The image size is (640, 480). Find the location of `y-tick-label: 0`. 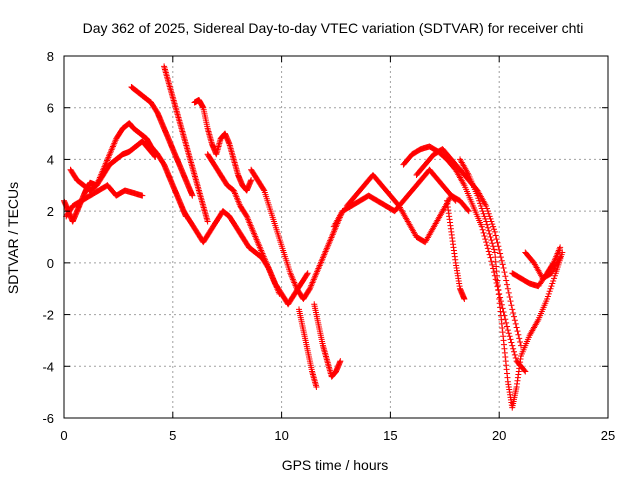

y-tick-label: 0 is located at coordinates (50, 263).